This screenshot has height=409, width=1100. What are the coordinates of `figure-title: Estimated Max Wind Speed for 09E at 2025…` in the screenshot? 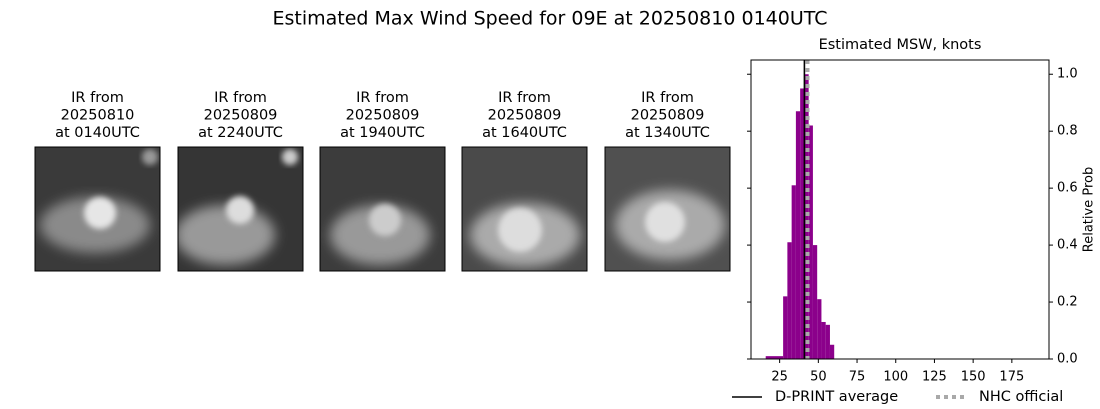 It's located at (549, 19).